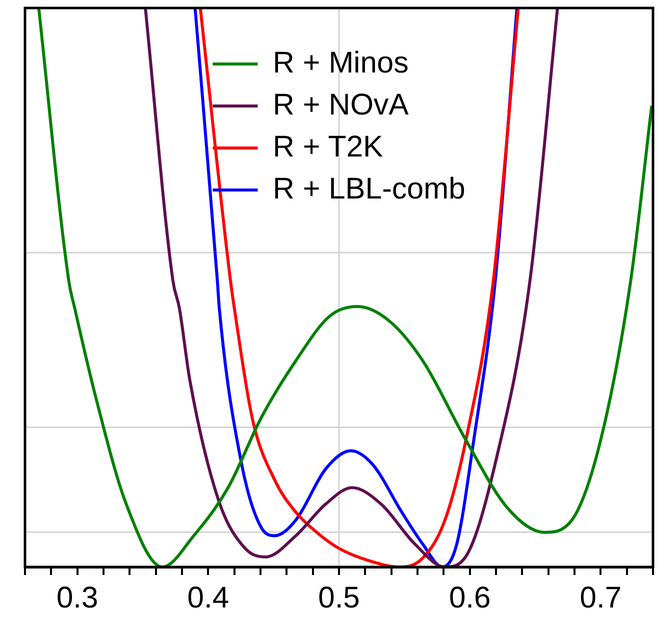  What do you see at coordinates (369, 189) in the screenshot?
I see `legend-label: R + LBL-comb` at bounding box center [369, 189].